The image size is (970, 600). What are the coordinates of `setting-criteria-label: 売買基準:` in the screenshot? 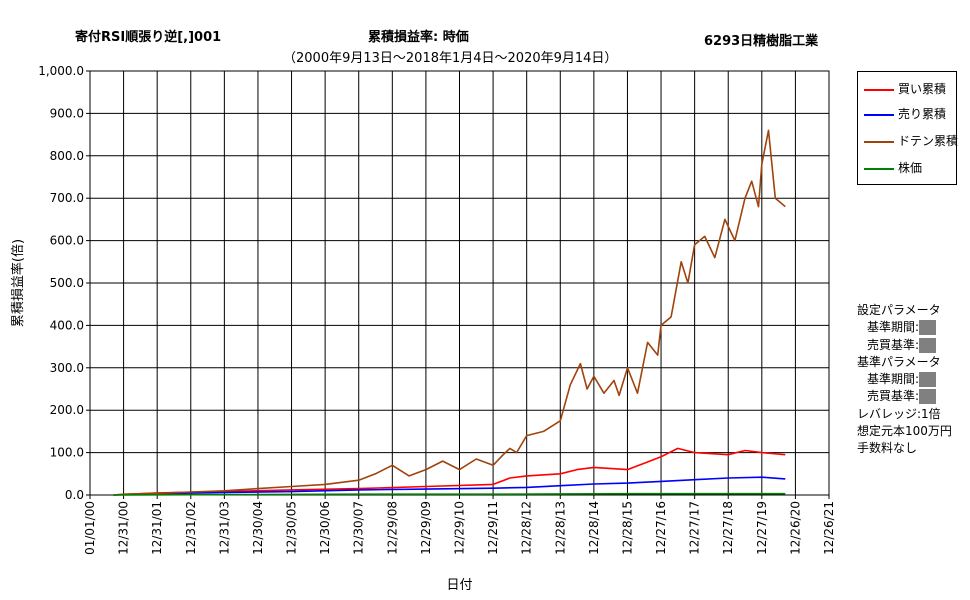 It's located at (893, 344).